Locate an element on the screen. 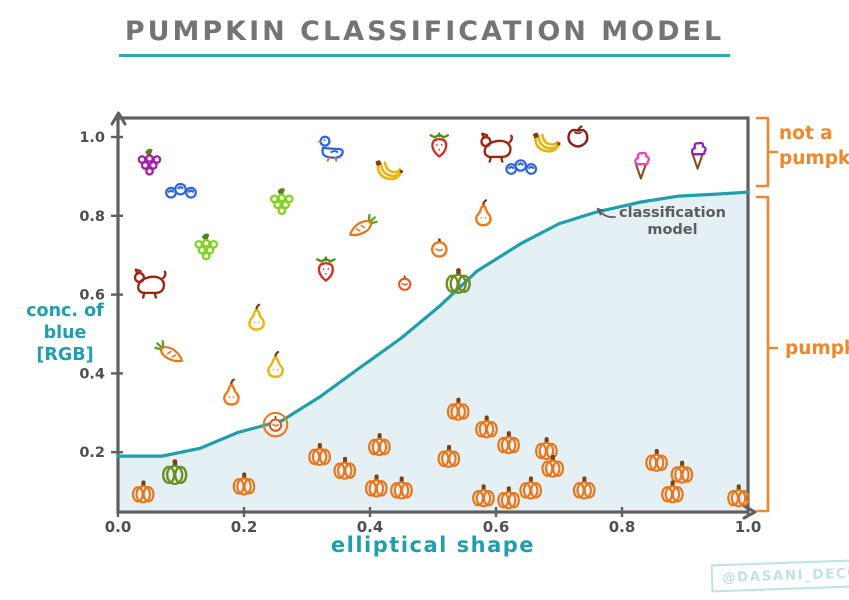 This screenshot has width=849, height=600. curve-annotation-line: classification is located at coordinates (672, 213).